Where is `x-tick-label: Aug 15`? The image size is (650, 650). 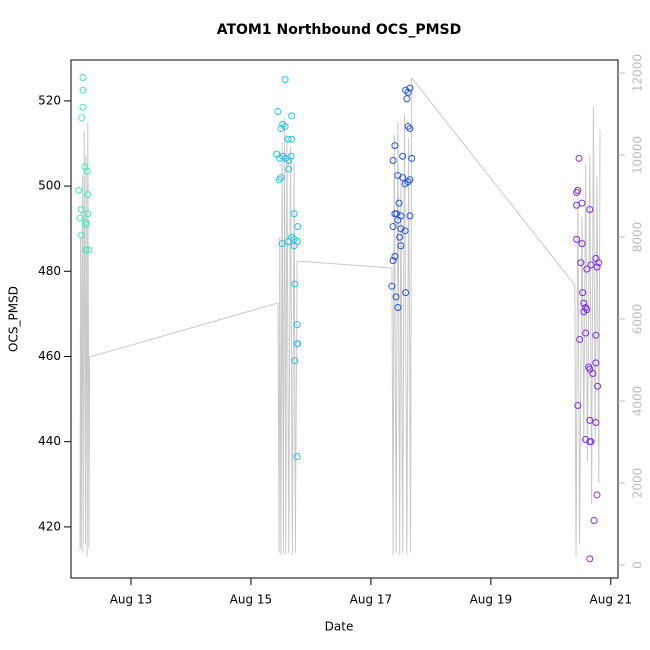
x-tick-label: Aug 15 is located at coordinates (251, 600).